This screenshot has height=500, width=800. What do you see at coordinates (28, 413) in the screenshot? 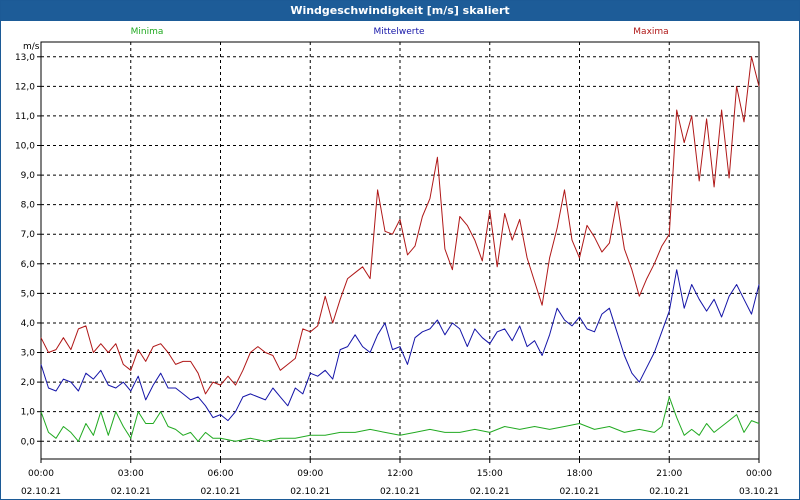
I see `y-tick-label: 1,0` at bounding box center [28, 413].